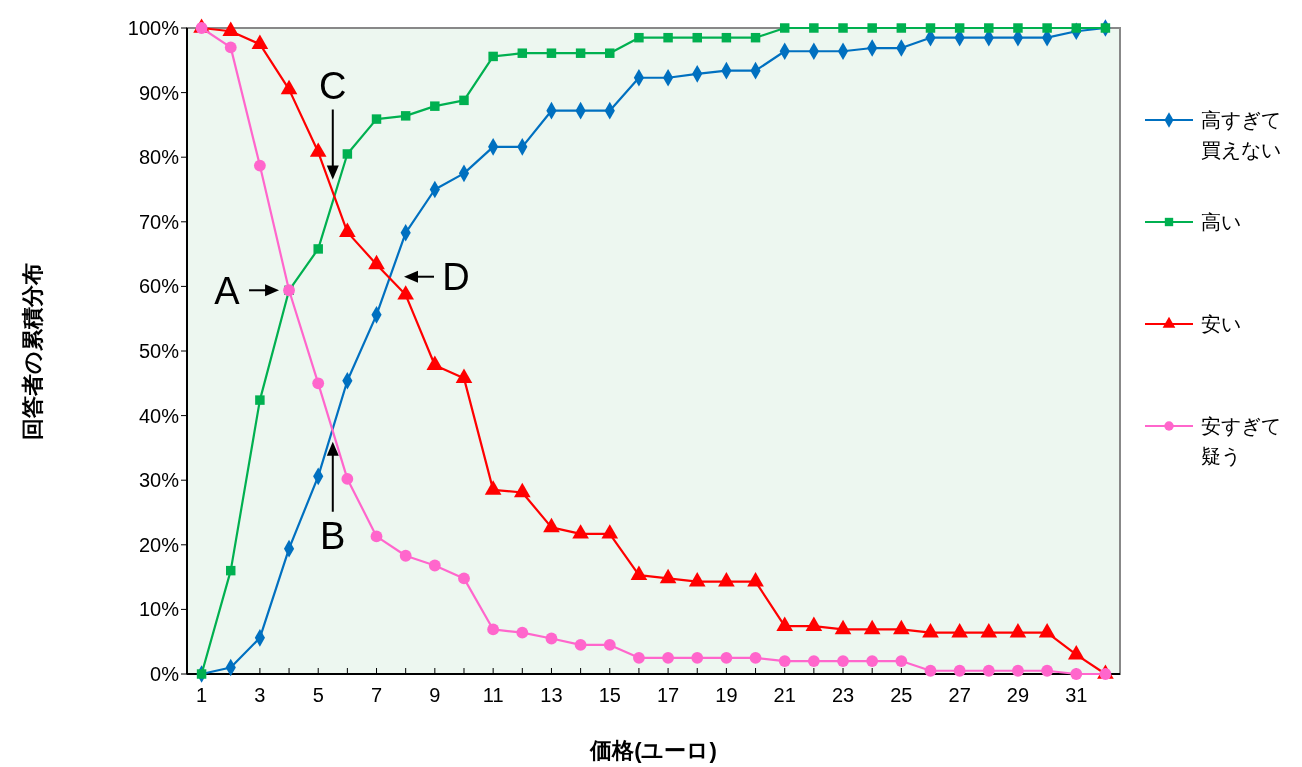  What do you see at coordinates (901, 695) in the screenshot?
I see `x-tick-label: 25` at bounding box center [901, 695].